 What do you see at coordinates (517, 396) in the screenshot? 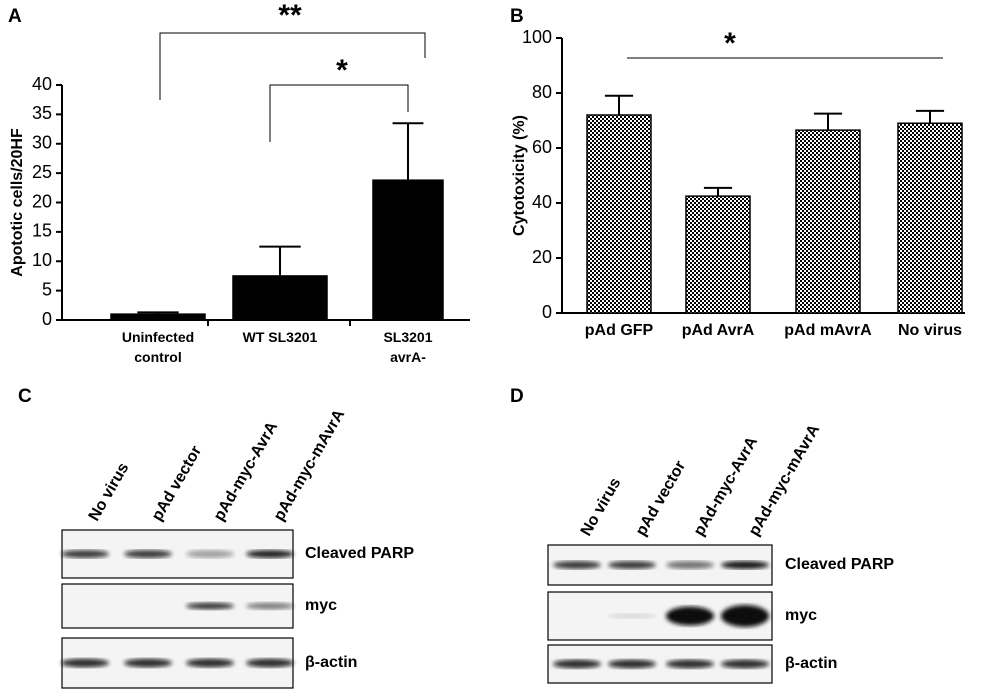
I see `panel-label: D` at bounding box center [517, 396].